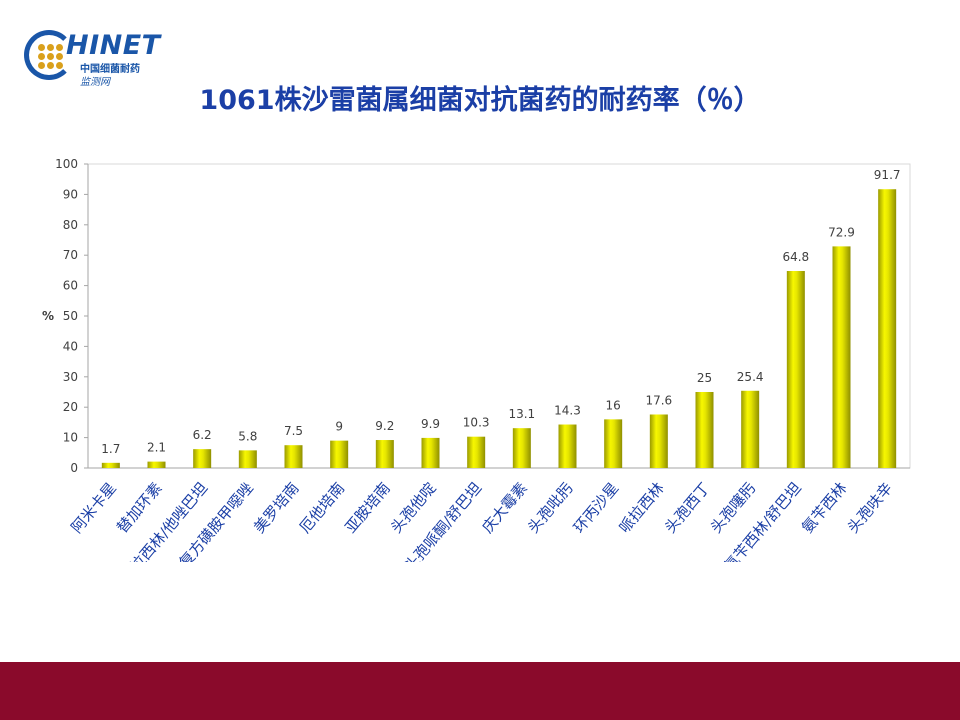 Image resolution: width=960 pixels, height=720 pixels. What do you see at coordinates (567, 411) in the screenshot?
I see `bar-value-label: 14.3` at bounding box center [567, 411].